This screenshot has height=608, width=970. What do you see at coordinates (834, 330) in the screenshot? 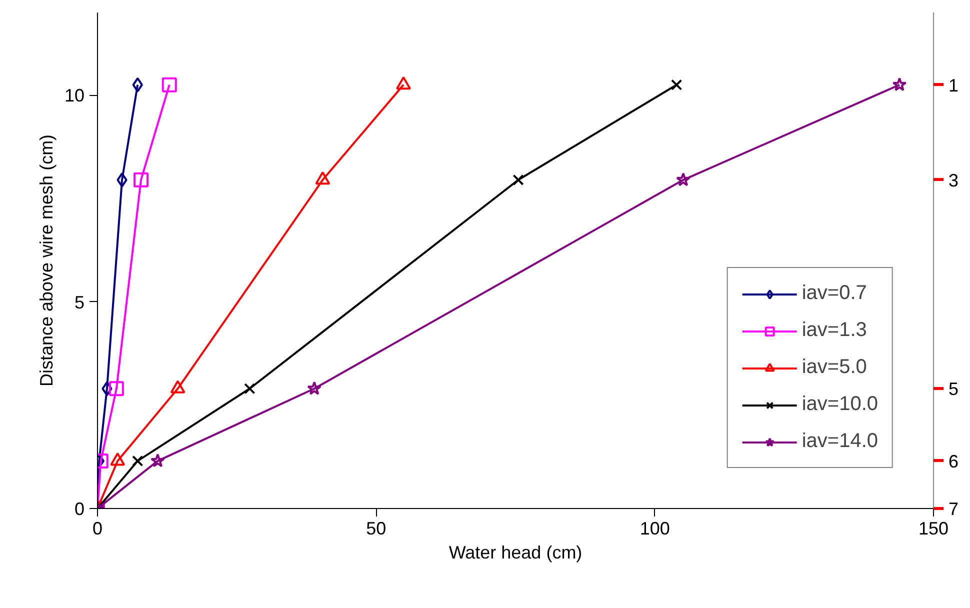
I see `legend-label: iav=1.3` at bounding box center [834, 330].